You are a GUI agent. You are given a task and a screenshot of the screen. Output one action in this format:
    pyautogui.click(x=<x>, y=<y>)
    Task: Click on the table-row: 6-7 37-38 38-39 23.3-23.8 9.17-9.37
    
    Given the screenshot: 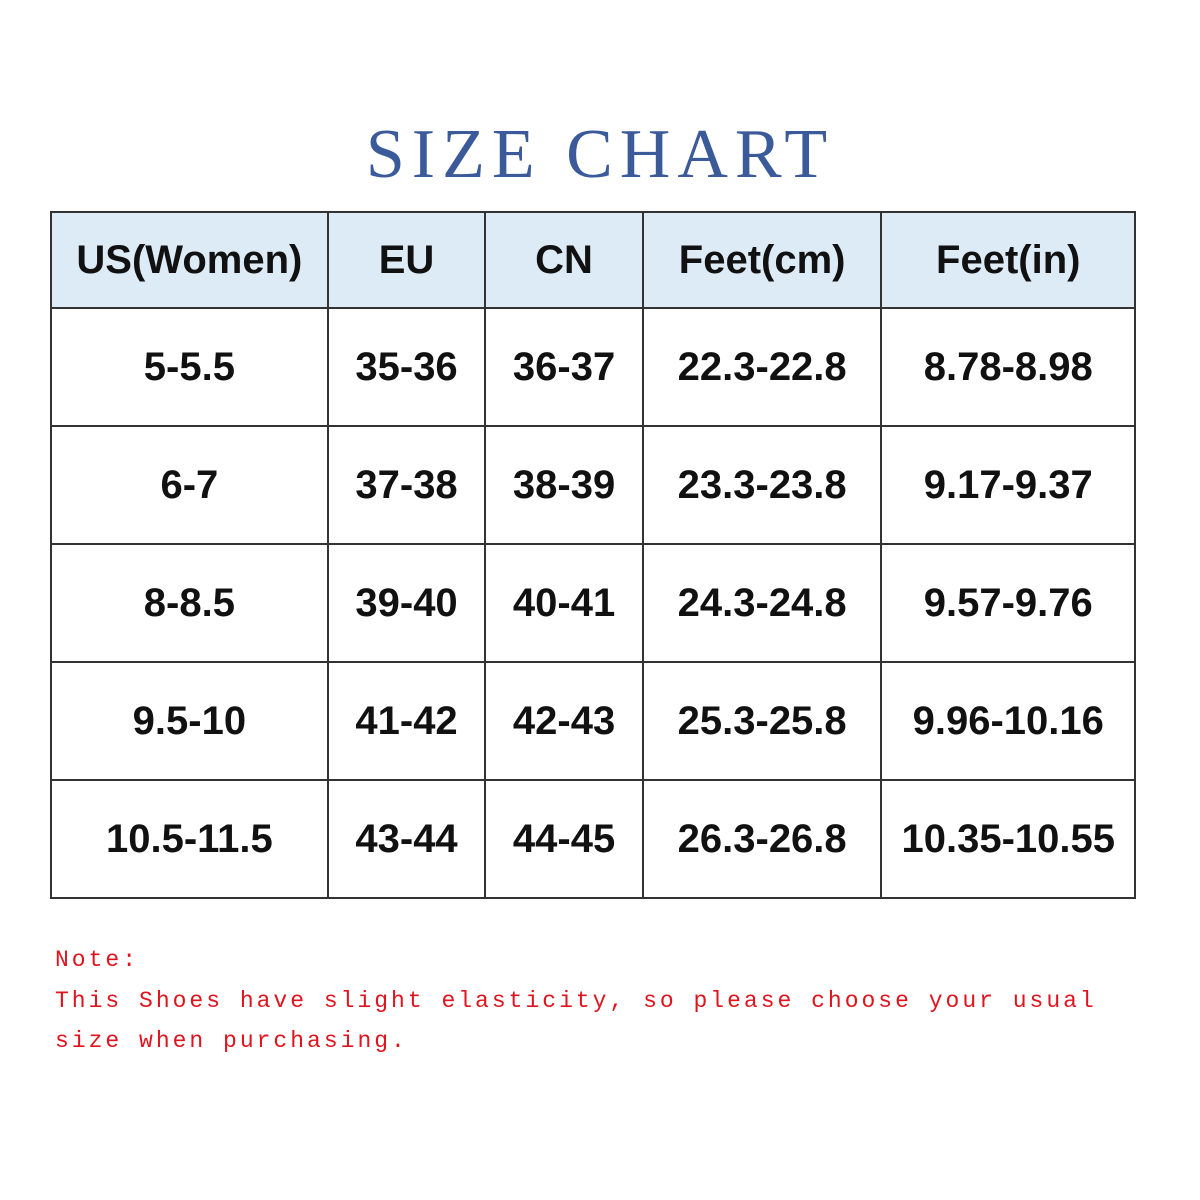 What is the action you would take?
    pyautogui.click(x=593, y=485)
    